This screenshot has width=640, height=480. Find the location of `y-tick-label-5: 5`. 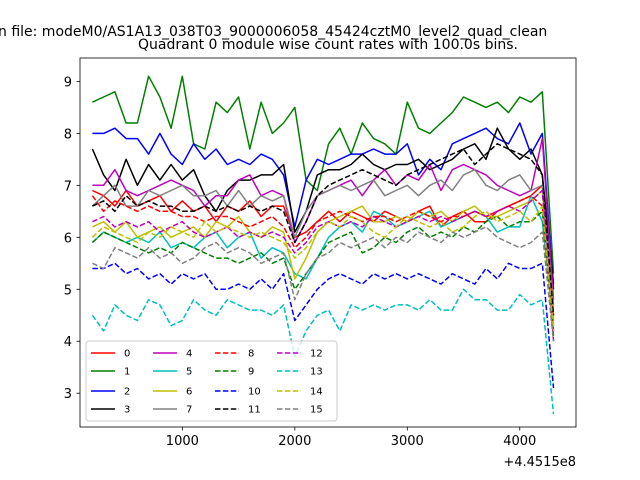

y-tick-label-5: 5 is located at coordinates (68, 290).